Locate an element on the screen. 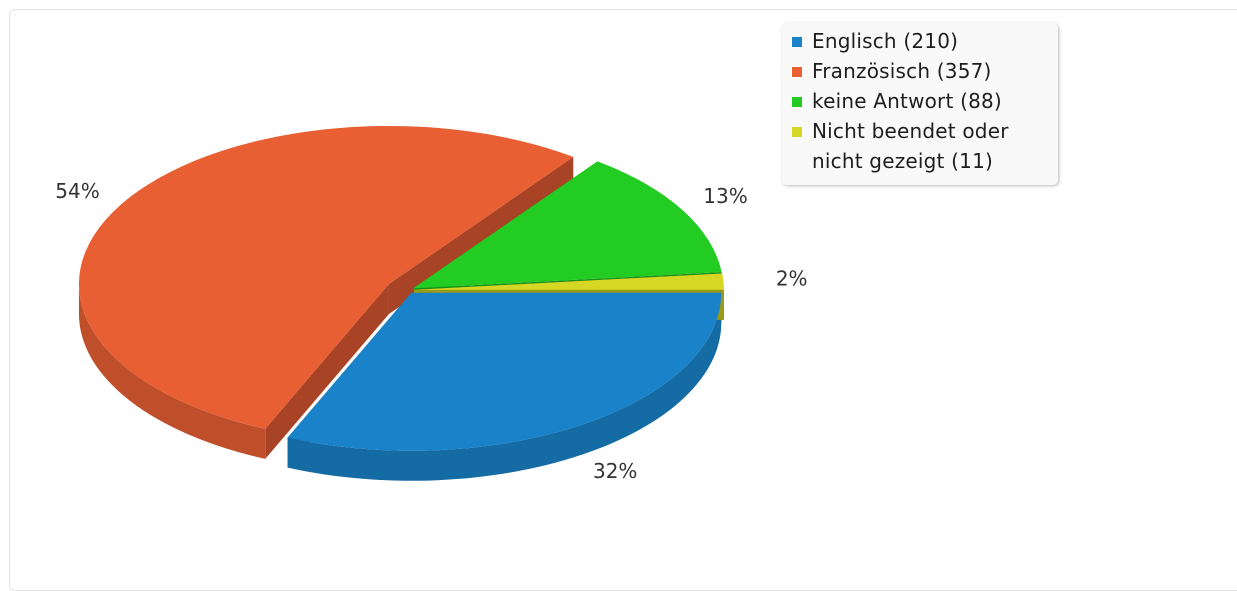  legend-label: keine Antwort (88) is located at coordinates (907, 101).